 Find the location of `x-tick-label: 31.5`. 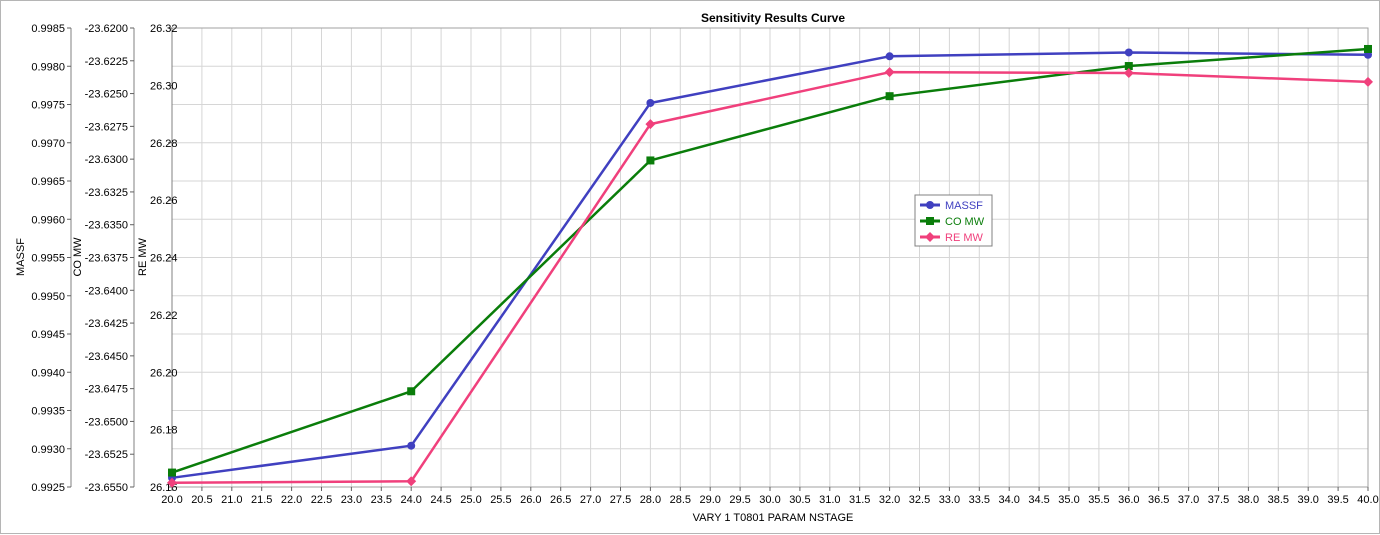

x-tick-label: 31.5 is located at coordinates (859, 500).